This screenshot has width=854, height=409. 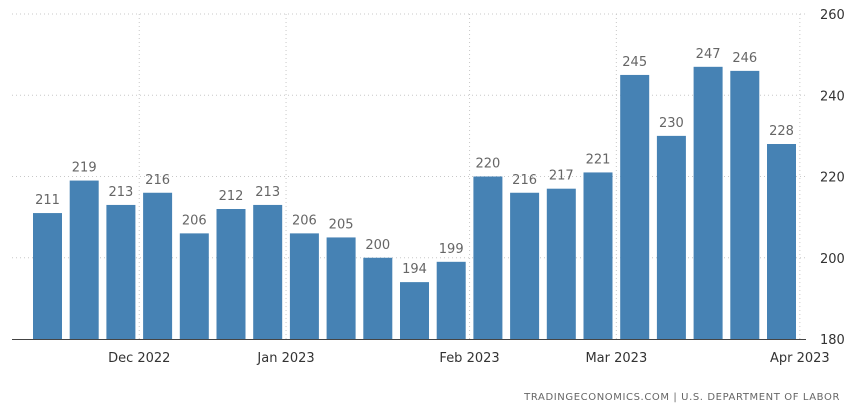 I want to click on x-axis-ticks: Dec 2022 Jan 2023 Feb 2023 Mar 2023 Apr 2023, so click(x=469, y=358).